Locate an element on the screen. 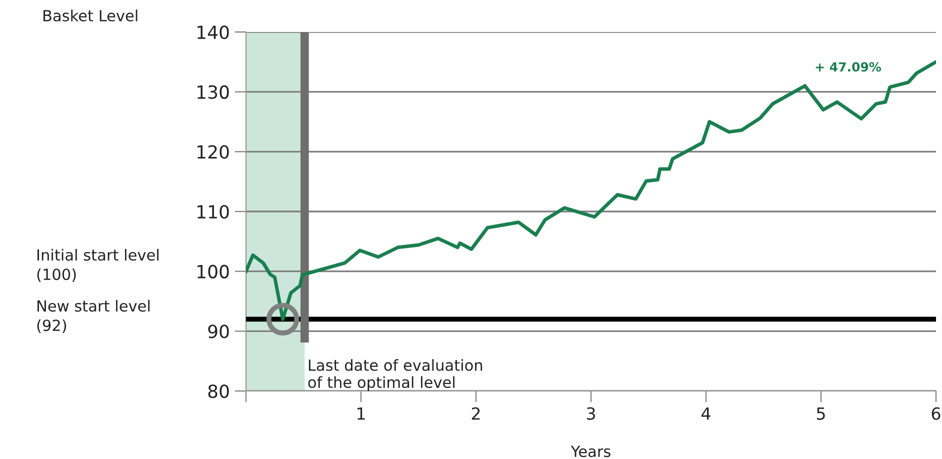 Image resolution: width=942 pixels, height=459 pixels. y-tick-label: 100 is located at coordinates (213, 271).